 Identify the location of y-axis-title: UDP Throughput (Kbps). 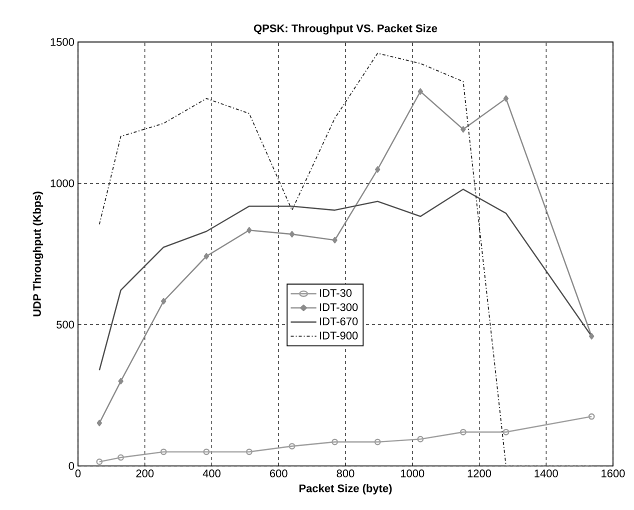
(38, 254).